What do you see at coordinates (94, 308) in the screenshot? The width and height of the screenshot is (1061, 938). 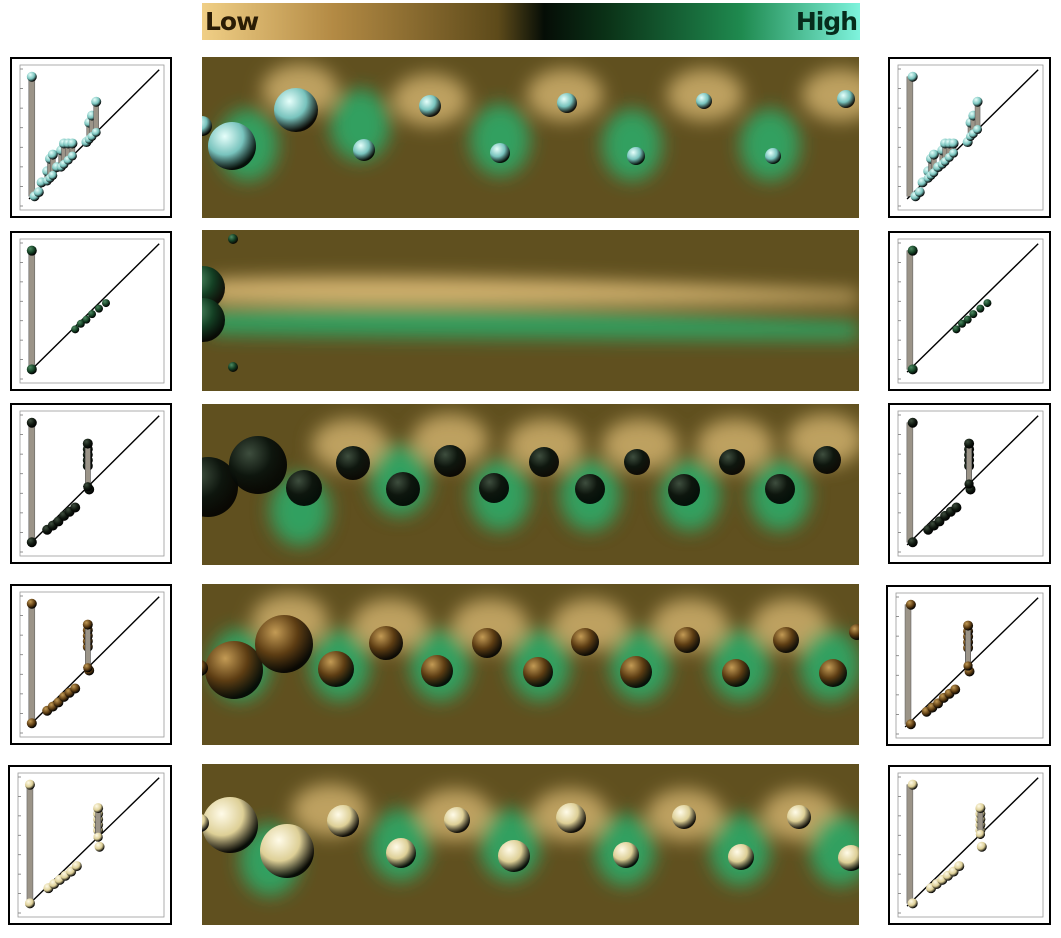 I see `diagonal-line` at bounding box center [94, 308].